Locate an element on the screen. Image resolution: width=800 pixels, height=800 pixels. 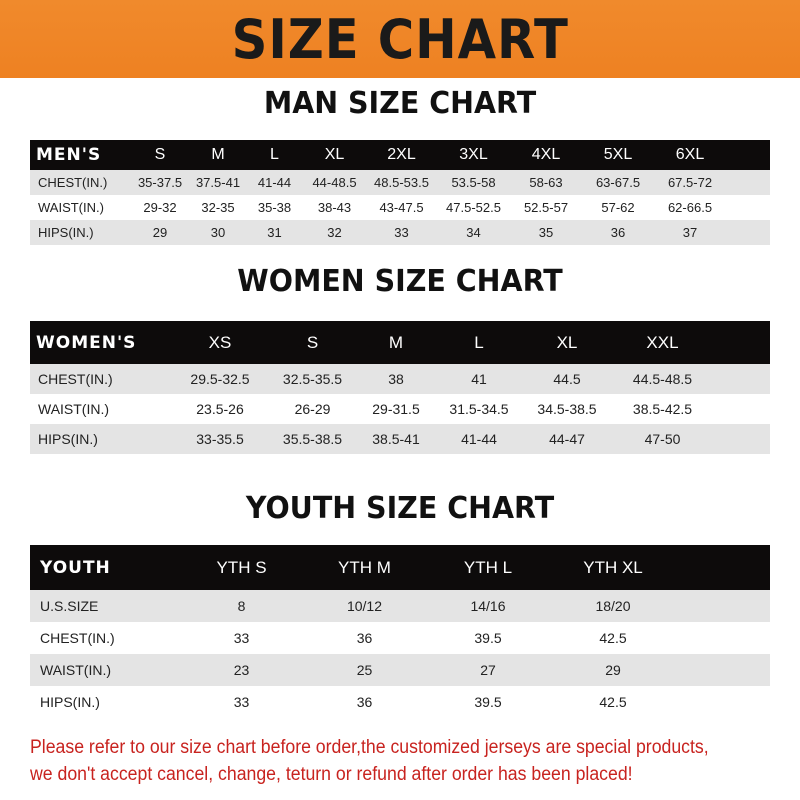
table-cell: 38.5-42.5 is located at coordinates (662, 409).